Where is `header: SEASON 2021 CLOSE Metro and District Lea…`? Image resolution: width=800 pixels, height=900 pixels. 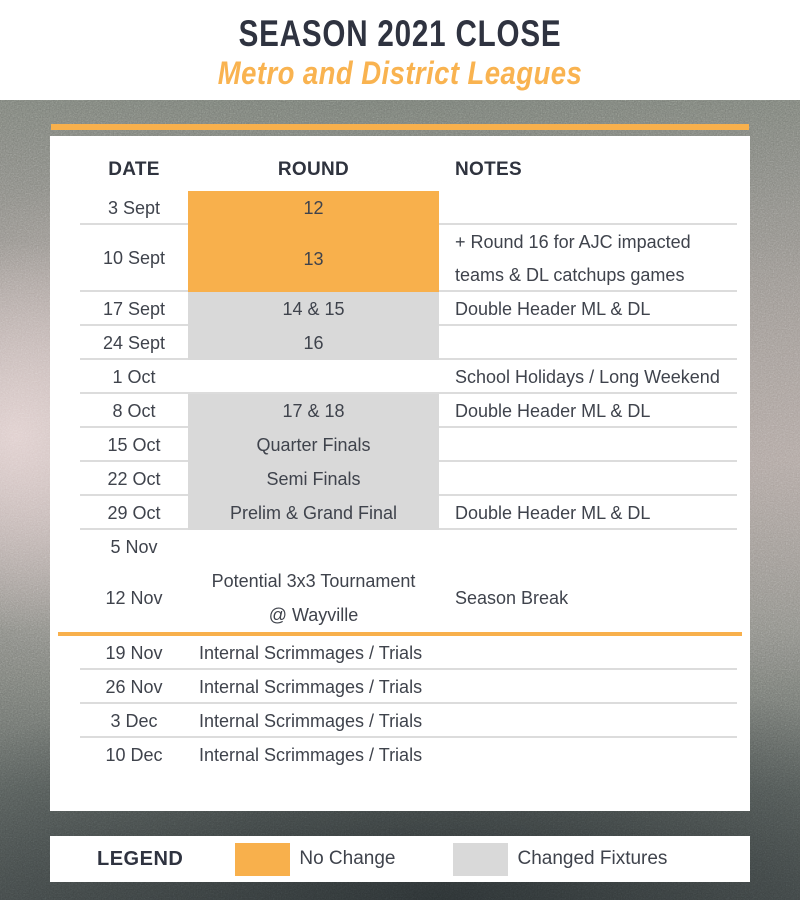
header: SEASON 2021 CLOSE Metro and District Lea… is located at coordinates (400, 50).